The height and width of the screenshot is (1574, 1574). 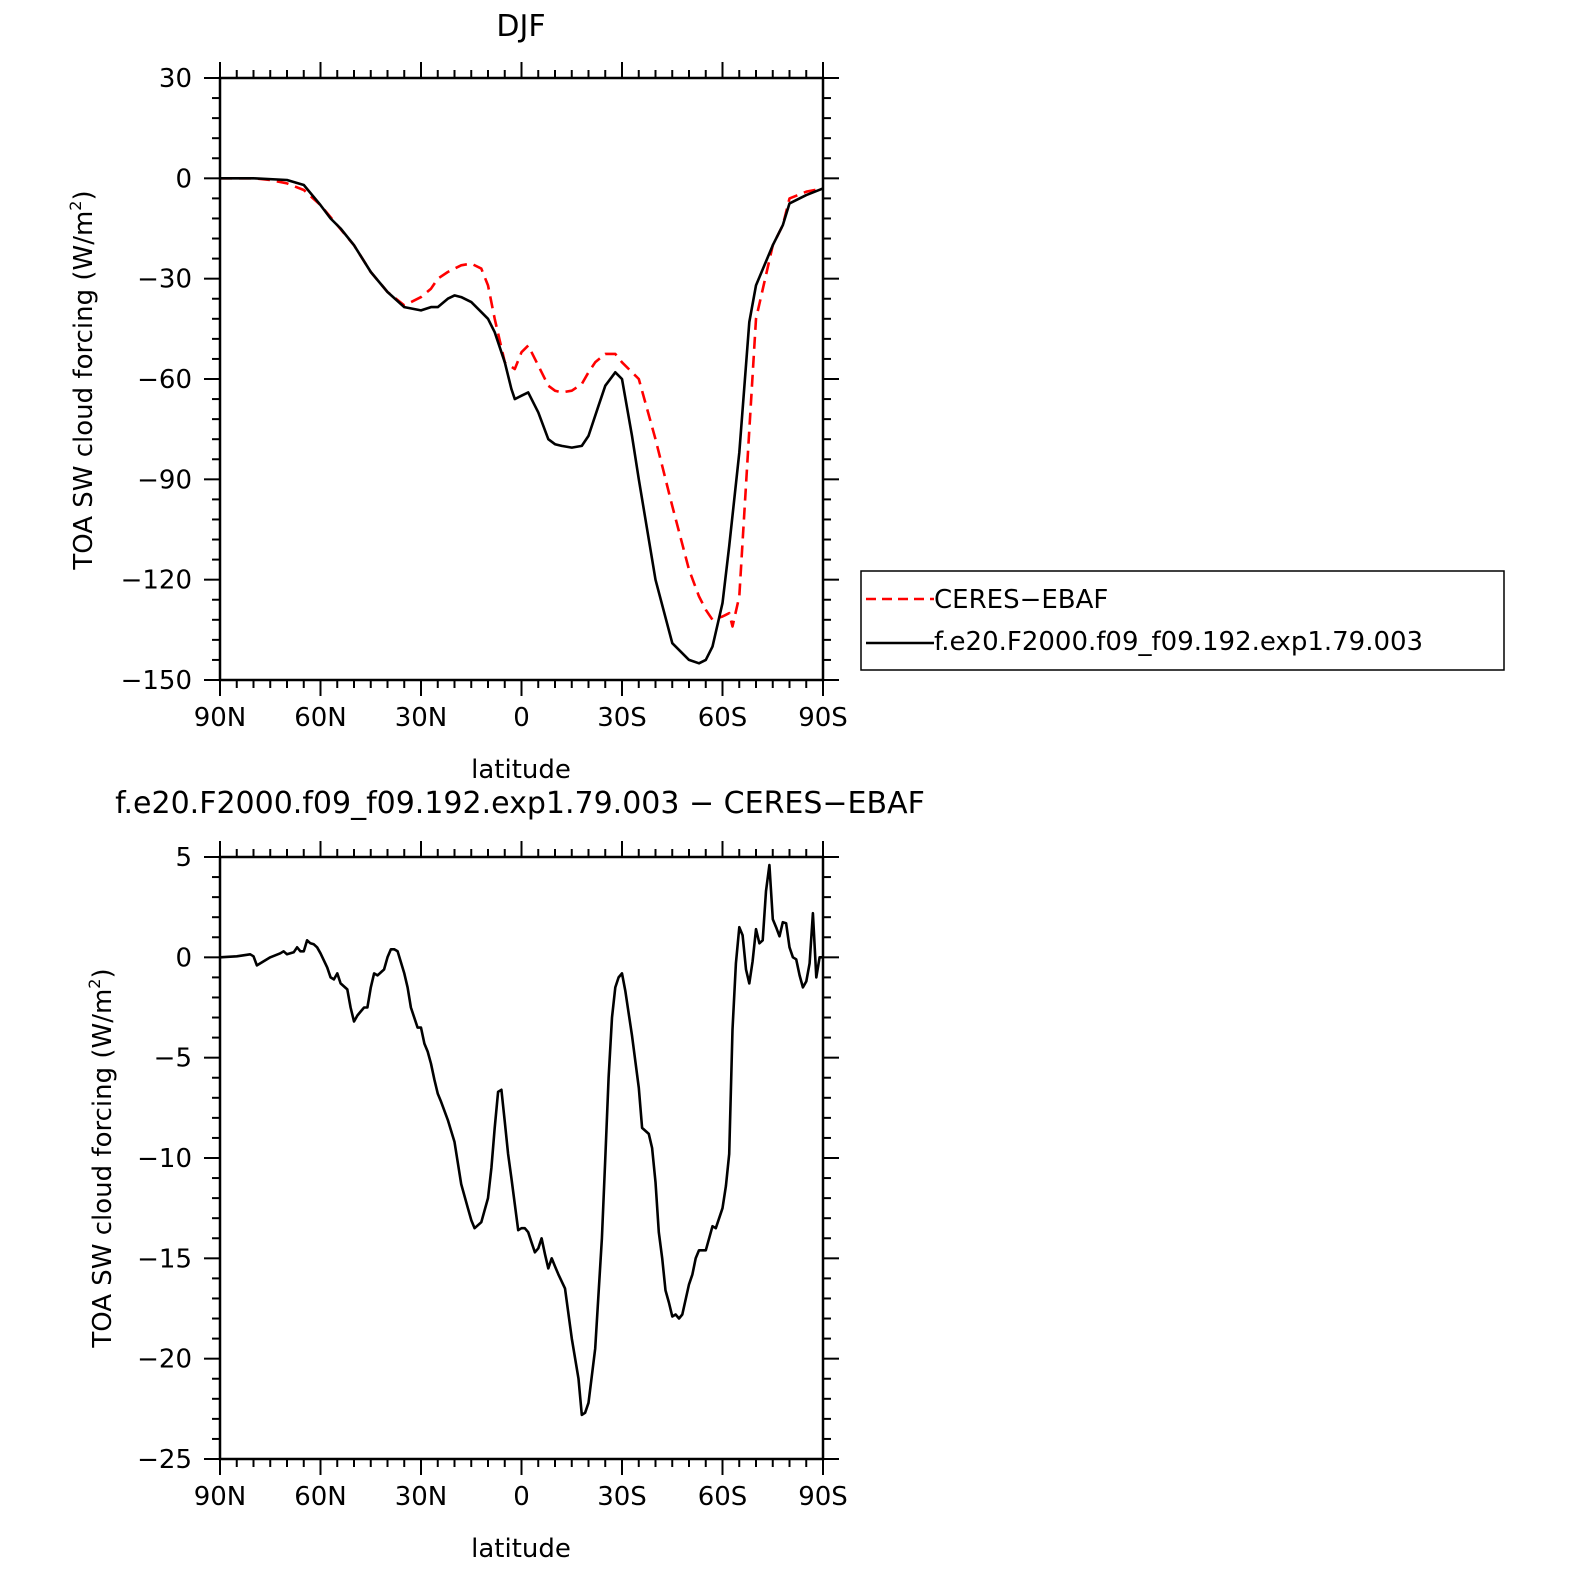 What do you see at coordinates (320, 718) in the screenshot?
I see `djf-x-tick-label: 60N` at bounding box center [320, 718].